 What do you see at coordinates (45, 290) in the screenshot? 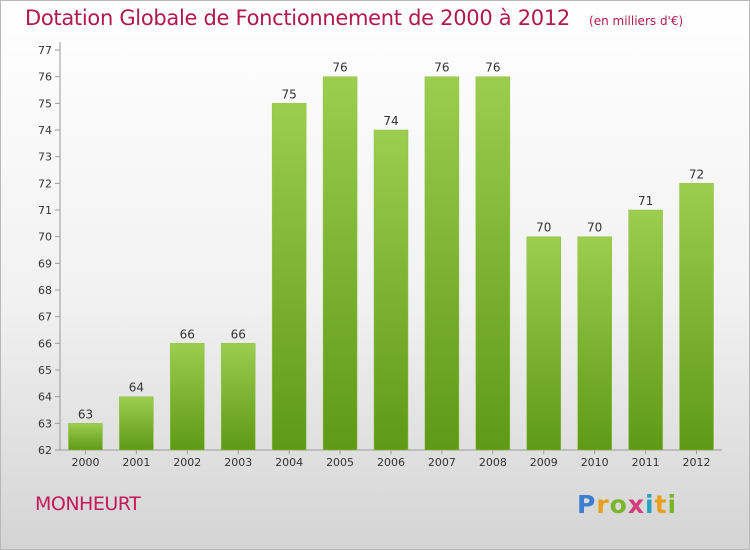
I see `y-tick-label: 68` at bounding box center [45, 290].